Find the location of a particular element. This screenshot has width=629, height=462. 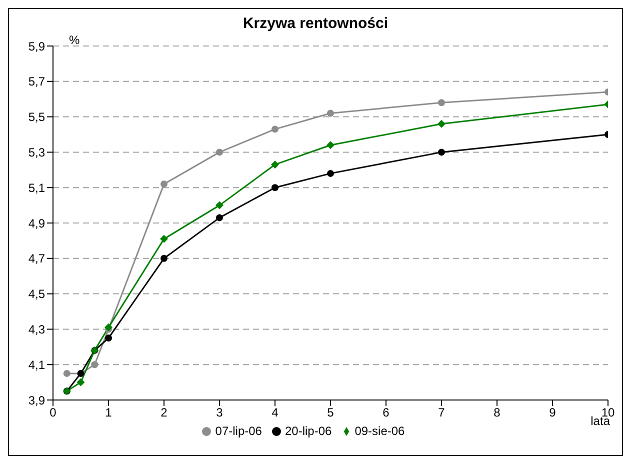

y-tick-label: 5,5 is located at coordinates (37, 117).